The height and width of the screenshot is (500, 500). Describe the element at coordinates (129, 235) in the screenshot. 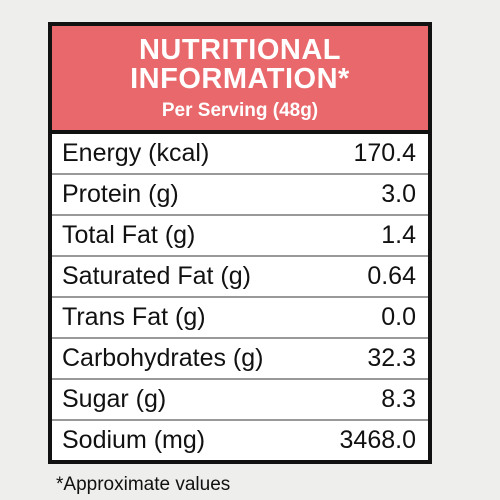

I see `nutrient-name: Total Fat (g)` at that location.